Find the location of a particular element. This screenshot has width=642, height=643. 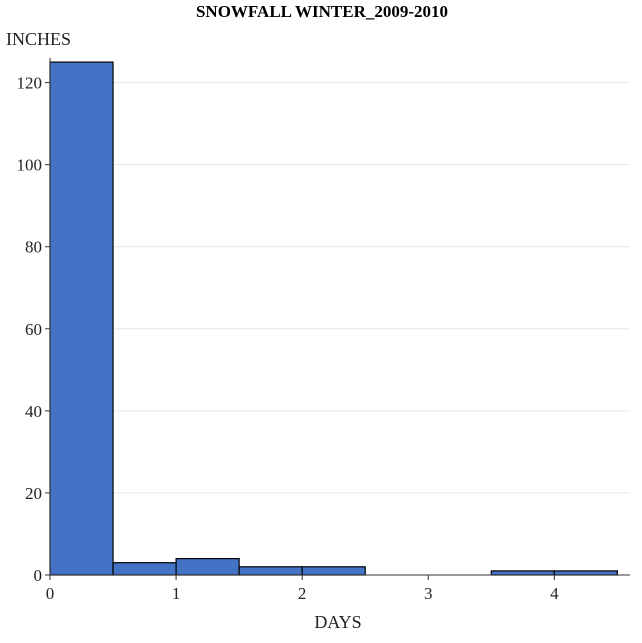

y-tick-label-40: 40 is located at coordinates (33, 411).